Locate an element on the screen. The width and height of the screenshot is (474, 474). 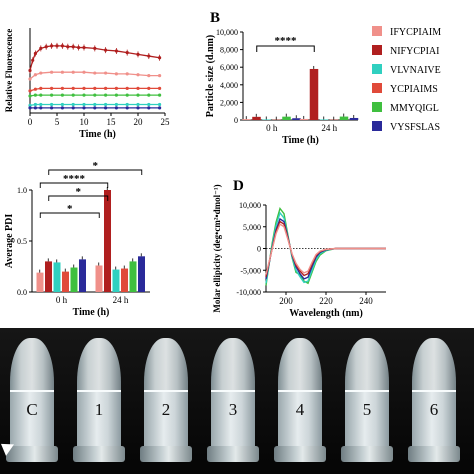
x-tick-label: 25 is located at coordinates (166, 122).